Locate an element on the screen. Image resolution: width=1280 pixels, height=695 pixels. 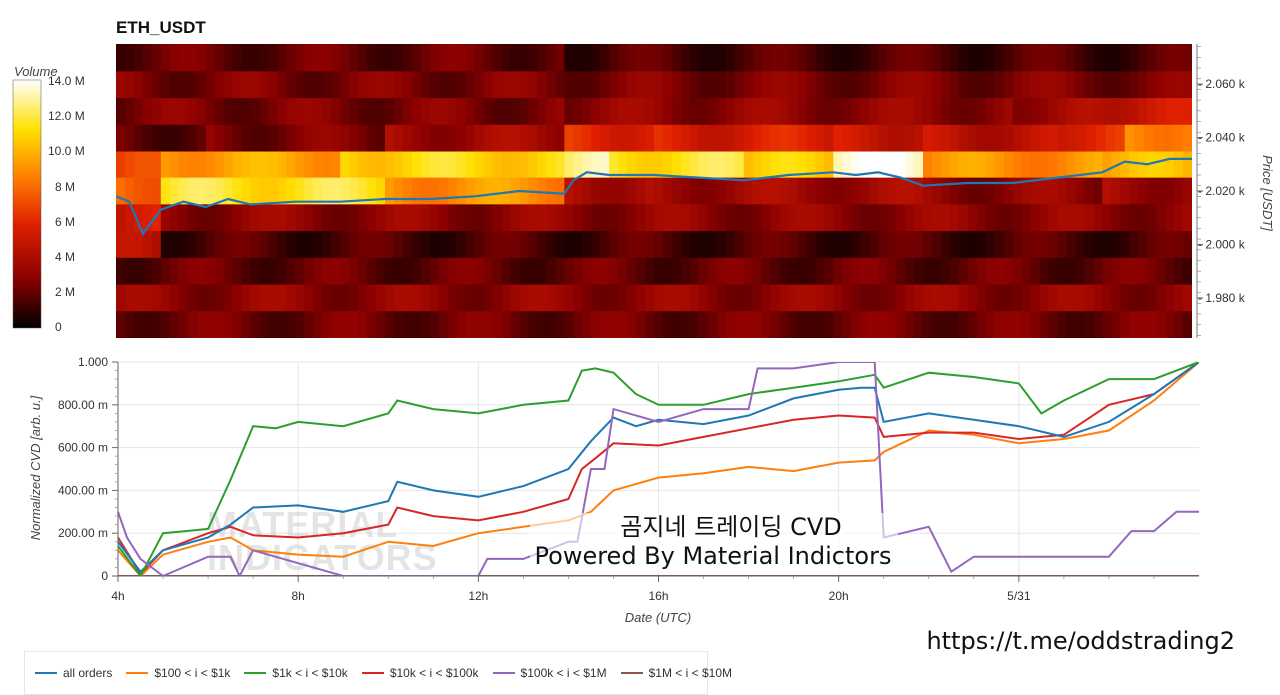
legend-item-100k-1m: $100k < i < $1M is located at coordinates (549, 673).